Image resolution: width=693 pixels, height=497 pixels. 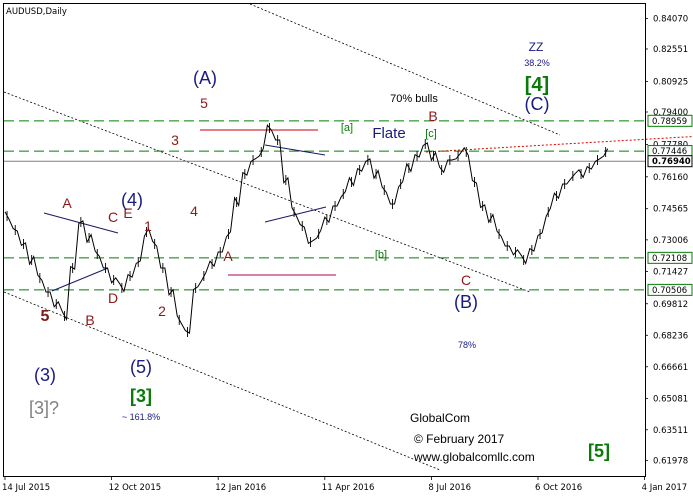 What do you see at coordinates (670, 210) in the screenshot?
I see `price-tick-label: 0.74565` at bounding box center [670, 210].